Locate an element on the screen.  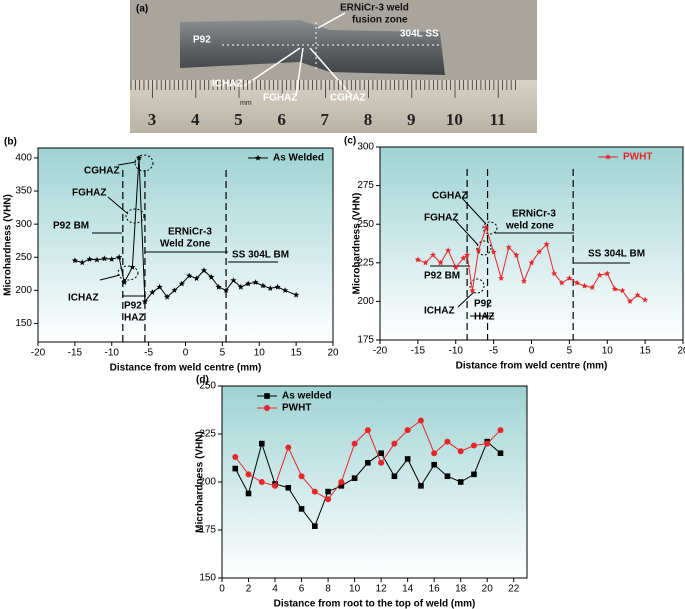
specimen is located at coordinates (312, 47).